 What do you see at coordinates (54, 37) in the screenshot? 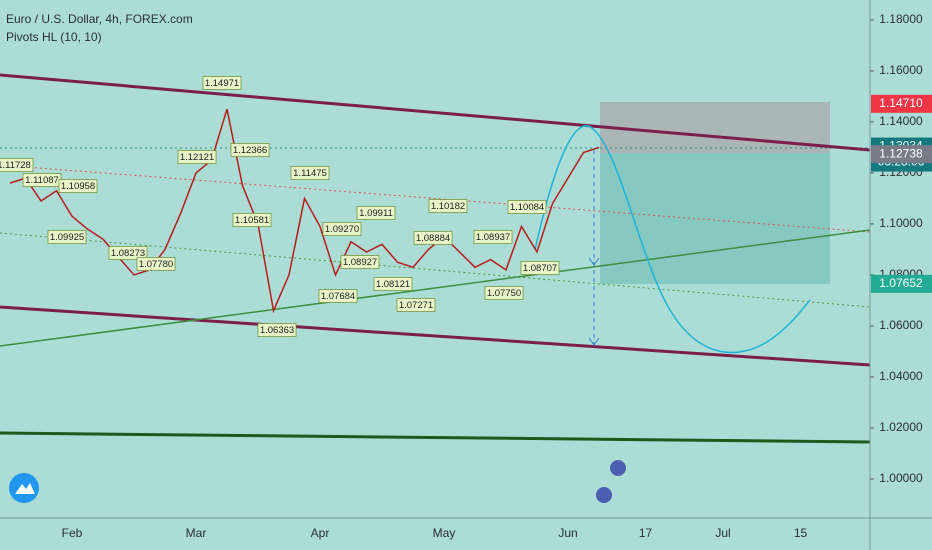
I see `indicator-name: Pivots HL (10, 10)` at bounding box center [54, 37].